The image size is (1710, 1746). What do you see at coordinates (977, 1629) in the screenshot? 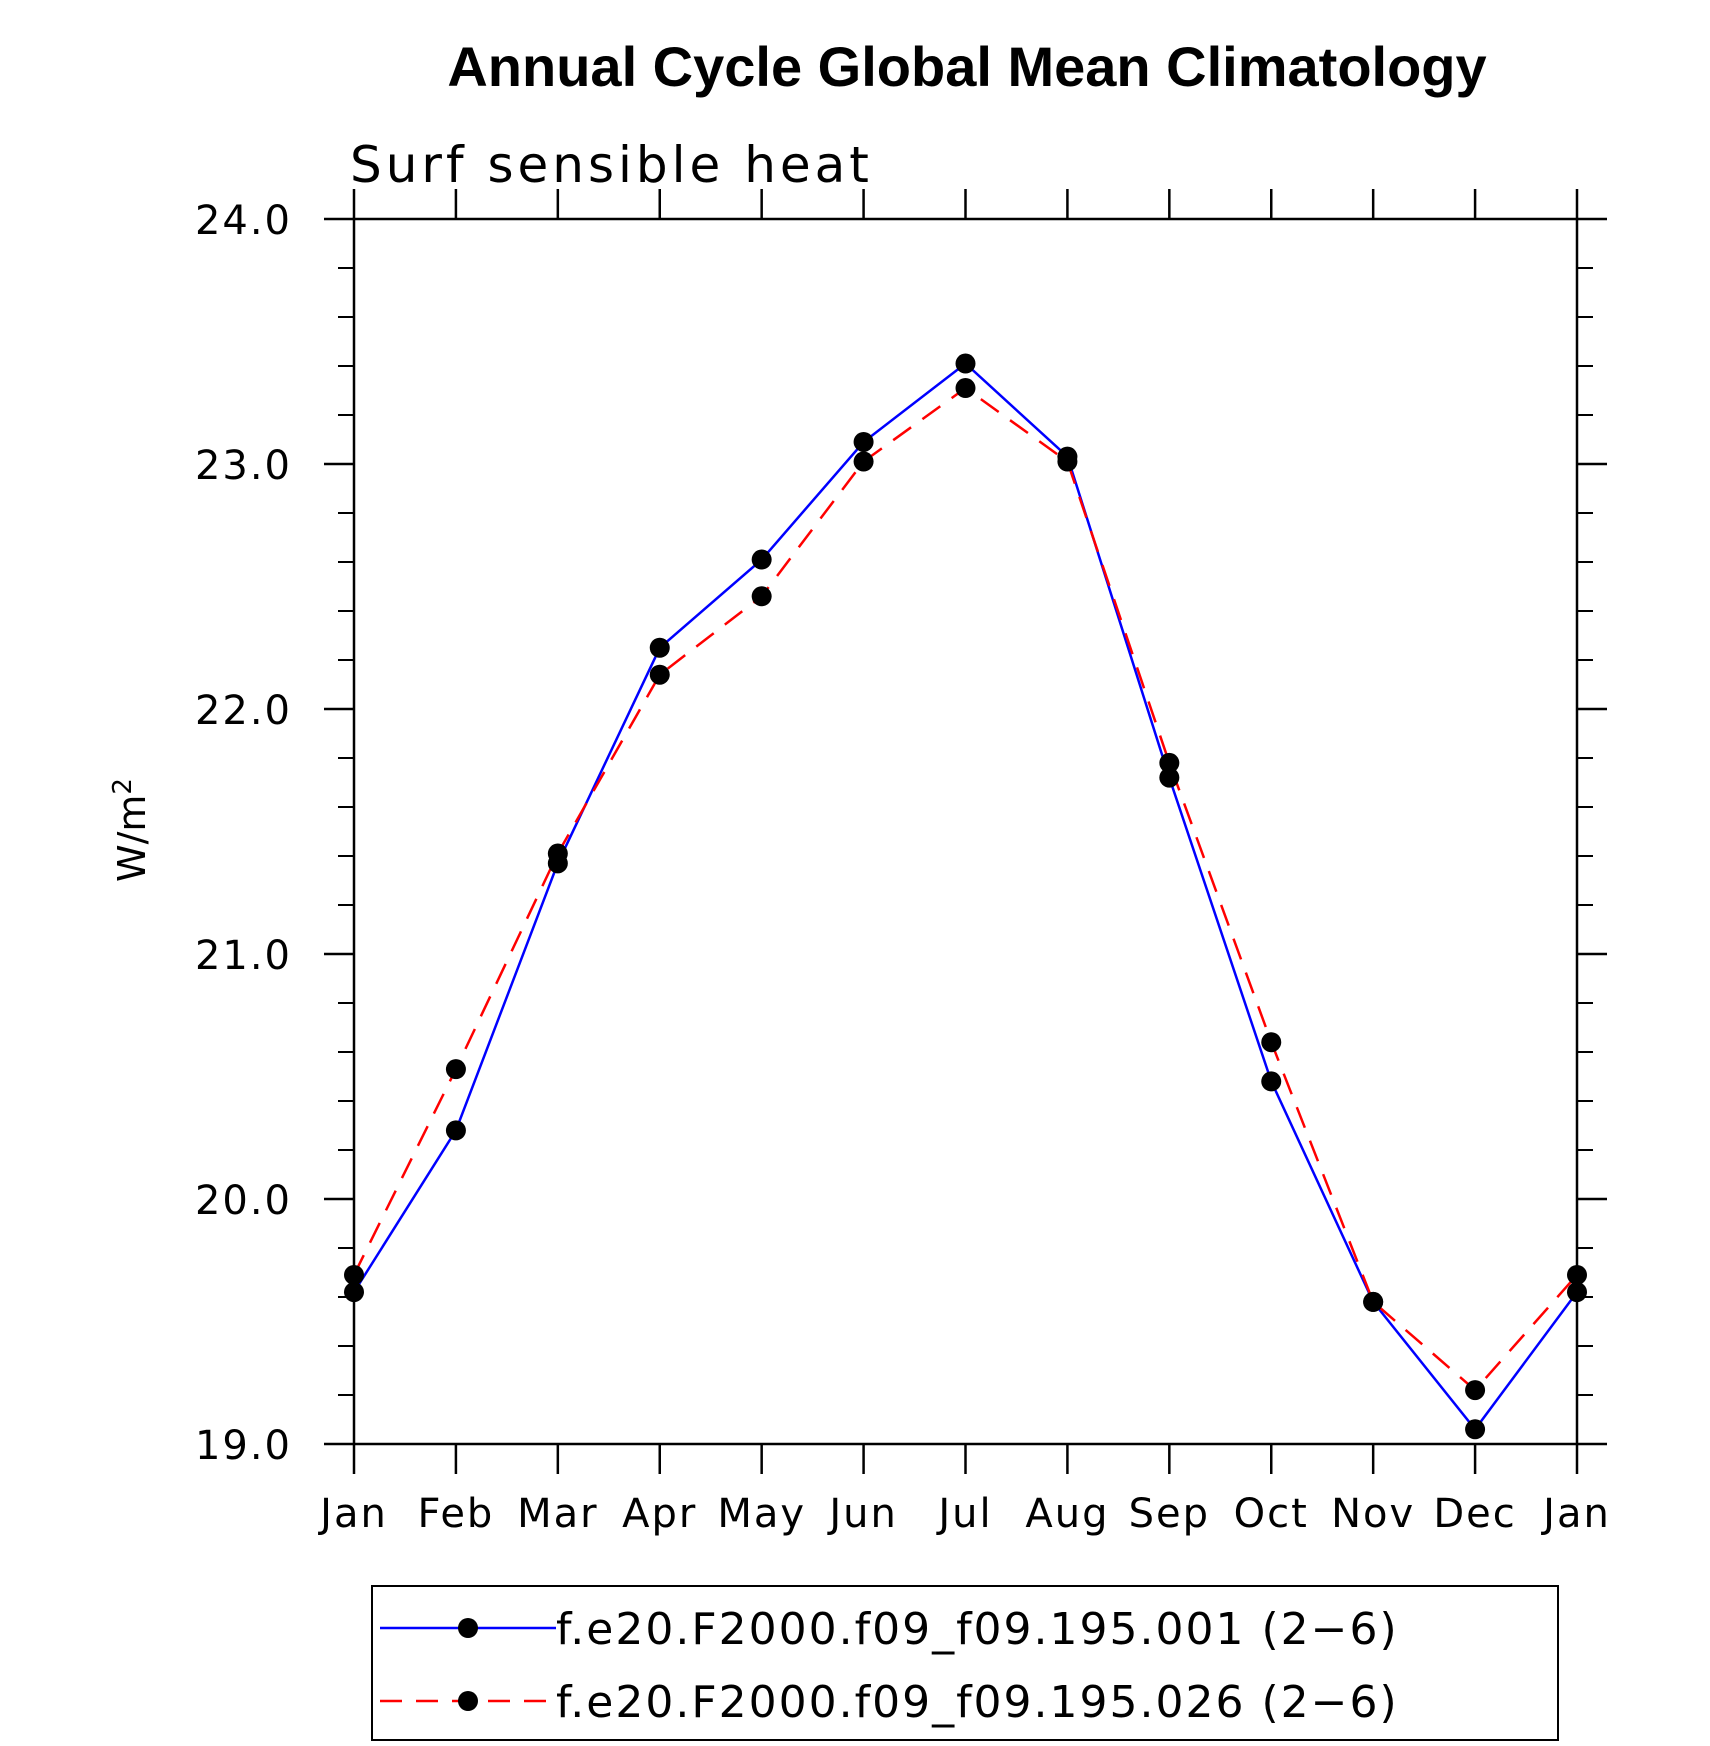
I see `legend-label-series-1: f.e20.F2000.f09_f09.195.001 (2−6)` at bounding box center [977, 1629].